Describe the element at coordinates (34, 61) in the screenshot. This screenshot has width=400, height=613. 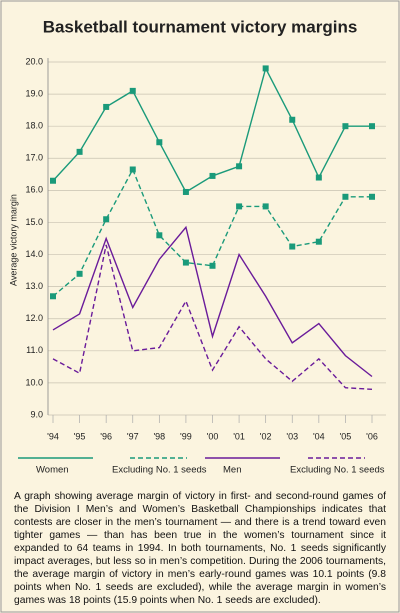
I see `y-tick-label: 20.0` at that location.